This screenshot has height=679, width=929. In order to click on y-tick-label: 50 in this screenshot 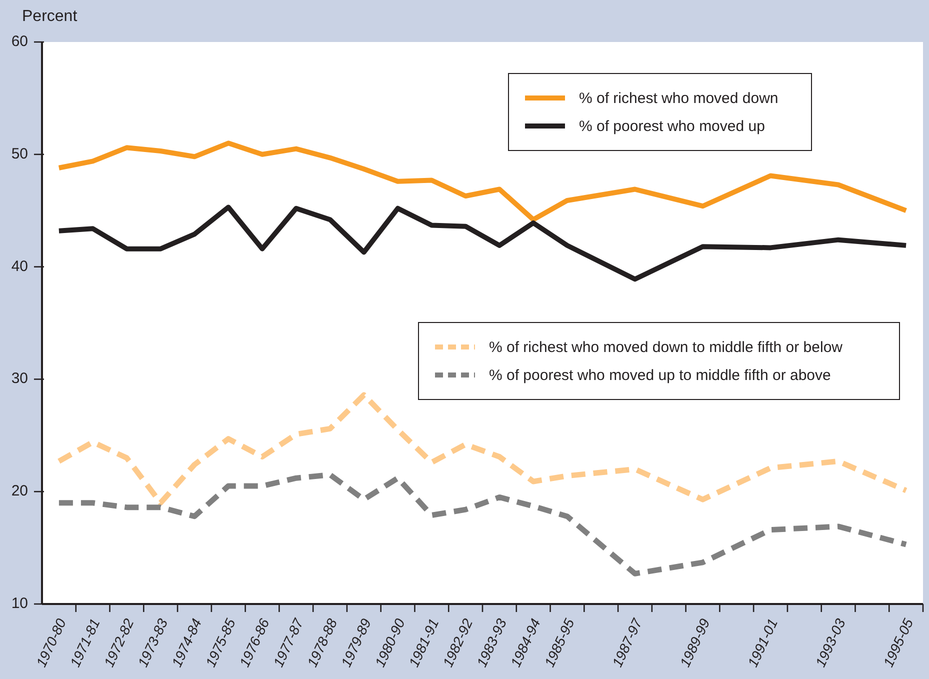, I will do `click(19, 153)`.